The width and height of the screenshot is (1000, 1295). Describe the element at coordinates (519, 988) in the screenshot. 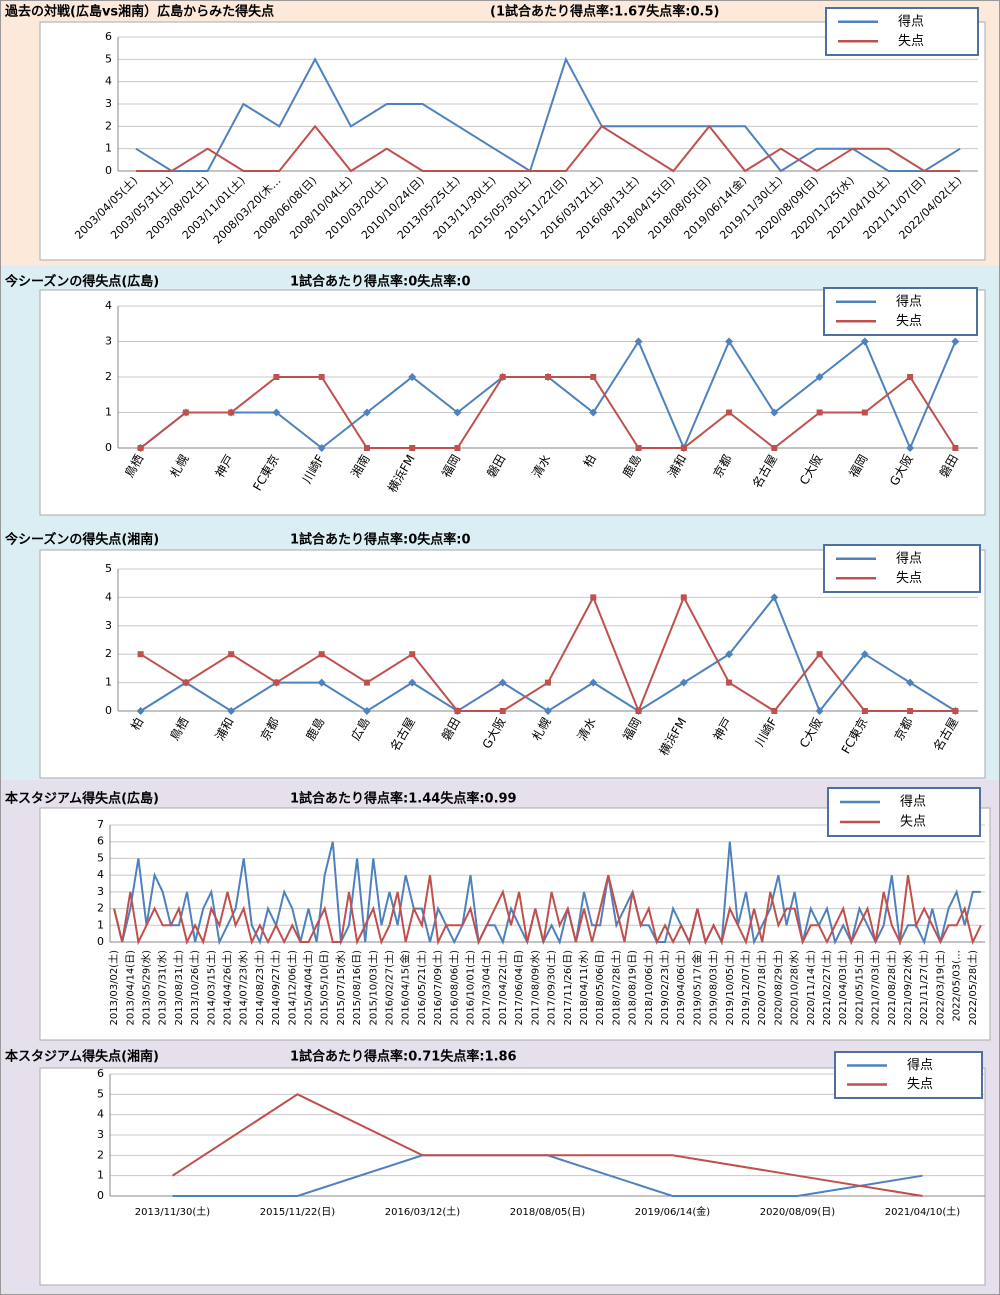

I see `x-tick-label: 2017/06/04(日)` at that location.